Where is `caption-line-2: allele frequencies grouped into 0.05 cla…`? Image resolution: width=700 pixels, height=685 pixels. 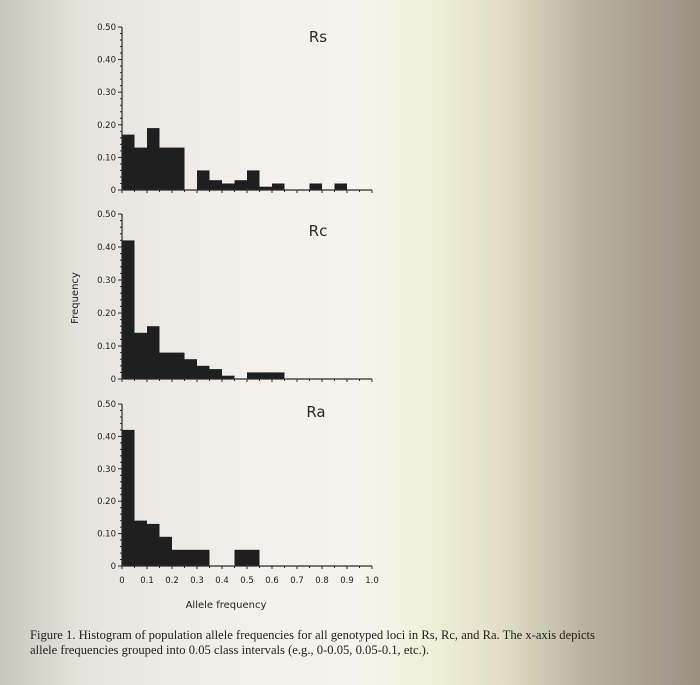
caption-line-2: allele frequencies grouped into 0.05 cla… is located at coordinates (230, 650).